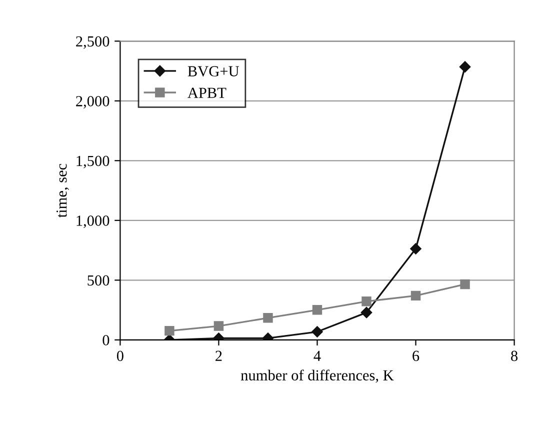  Describe the element at coordinates (120, 356) in the screenshot. I see `x-tick-label: 0` at that location.